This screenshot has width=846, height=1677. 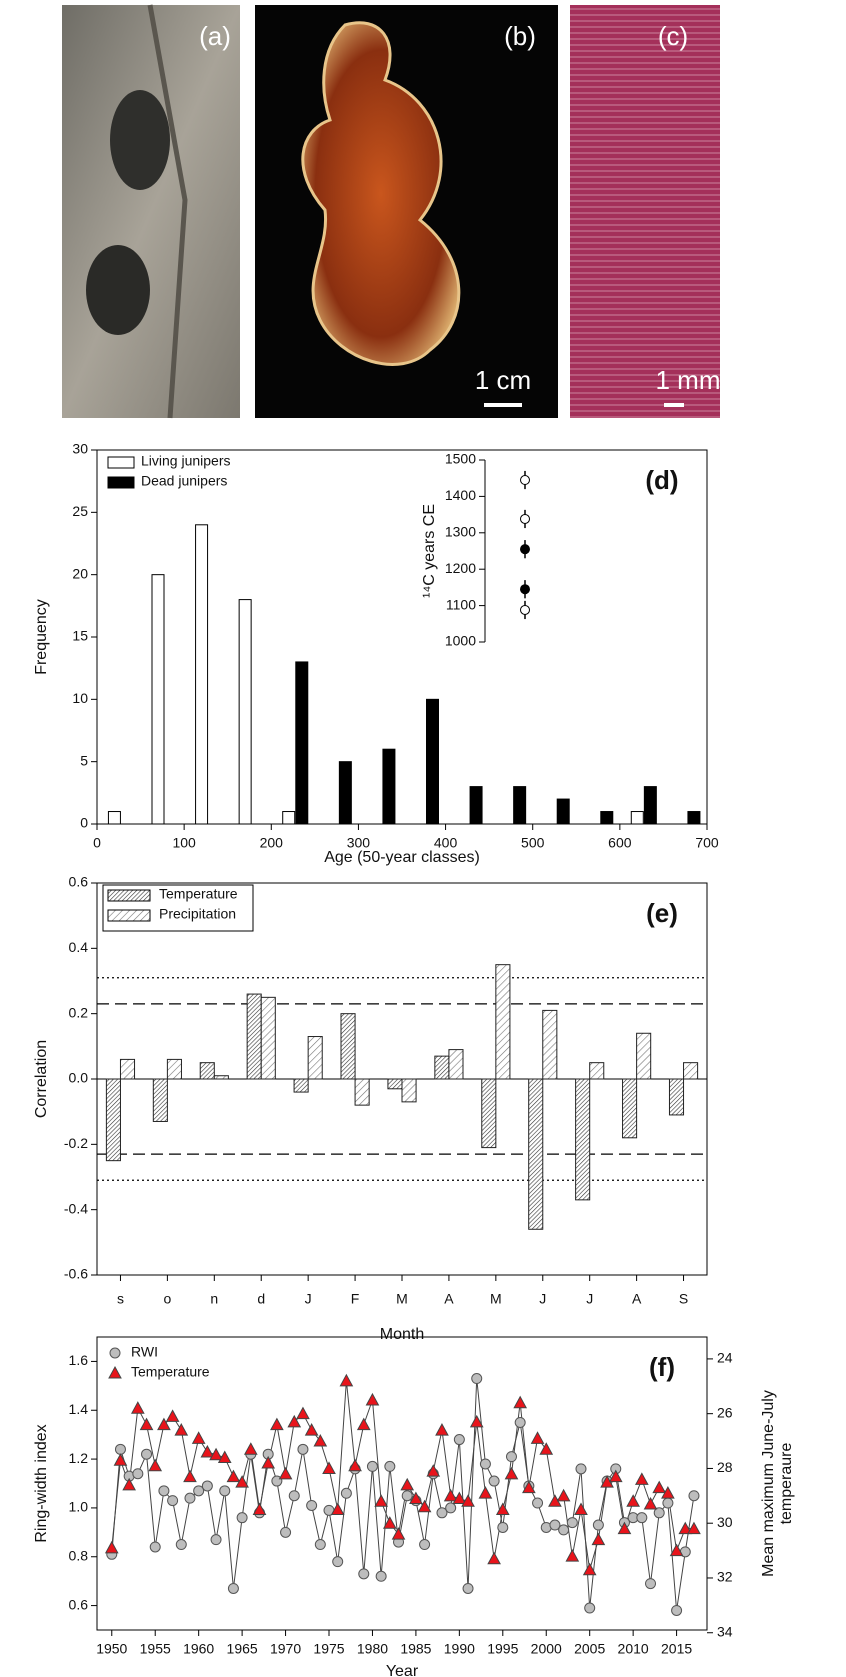 What do you see at coordinates (429, 551) in the screenshot?
I see `y-axis-label: ¹⁴C years CE` at bounding box center [429, 551].